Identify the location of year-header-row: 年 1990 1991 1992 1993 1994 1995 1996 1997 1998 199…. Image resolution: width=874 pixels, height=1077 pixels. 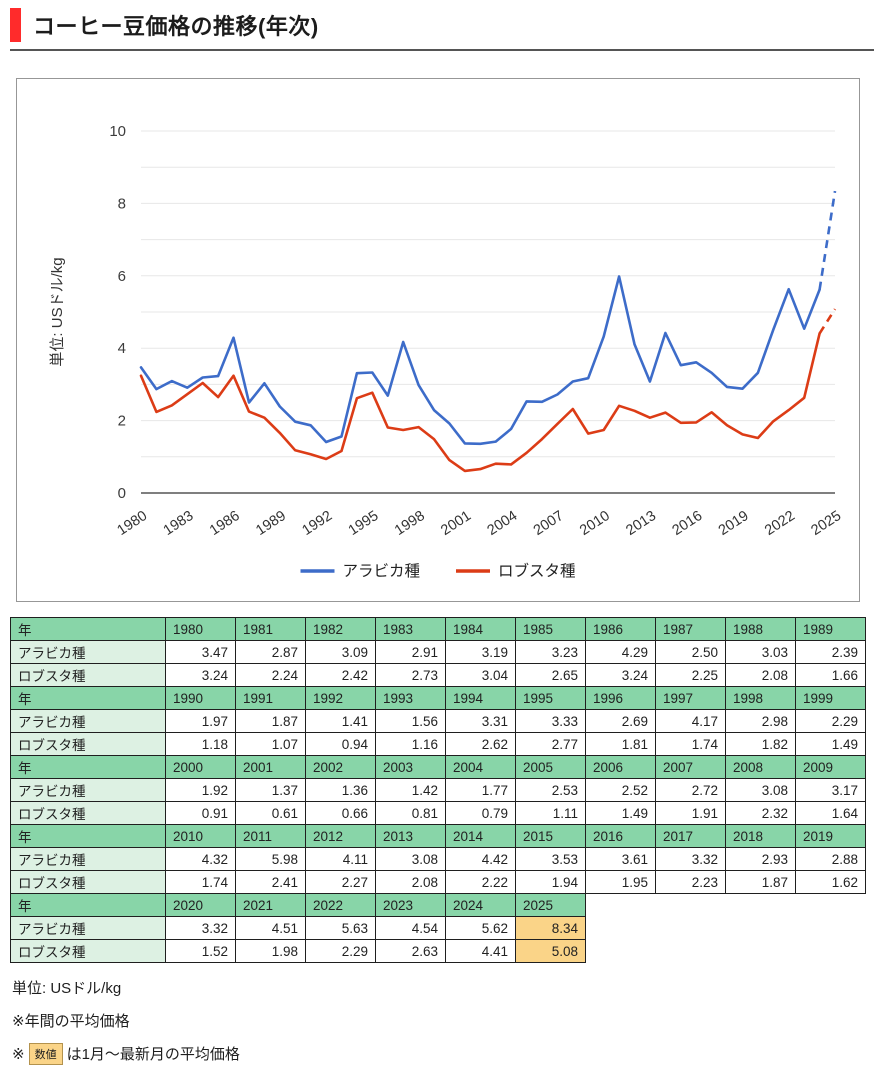
(438, 698).